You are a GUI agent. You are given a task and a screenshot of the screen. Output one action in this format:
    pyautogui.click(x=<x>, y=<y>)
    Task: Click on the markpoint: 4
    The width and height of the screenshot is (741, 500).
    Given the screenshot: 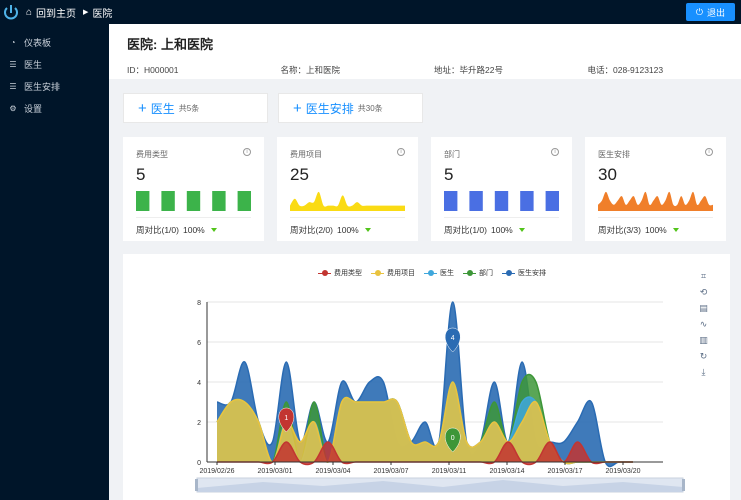 What is the action you would take?
    pyautogui.click(x=452, y=340)
    